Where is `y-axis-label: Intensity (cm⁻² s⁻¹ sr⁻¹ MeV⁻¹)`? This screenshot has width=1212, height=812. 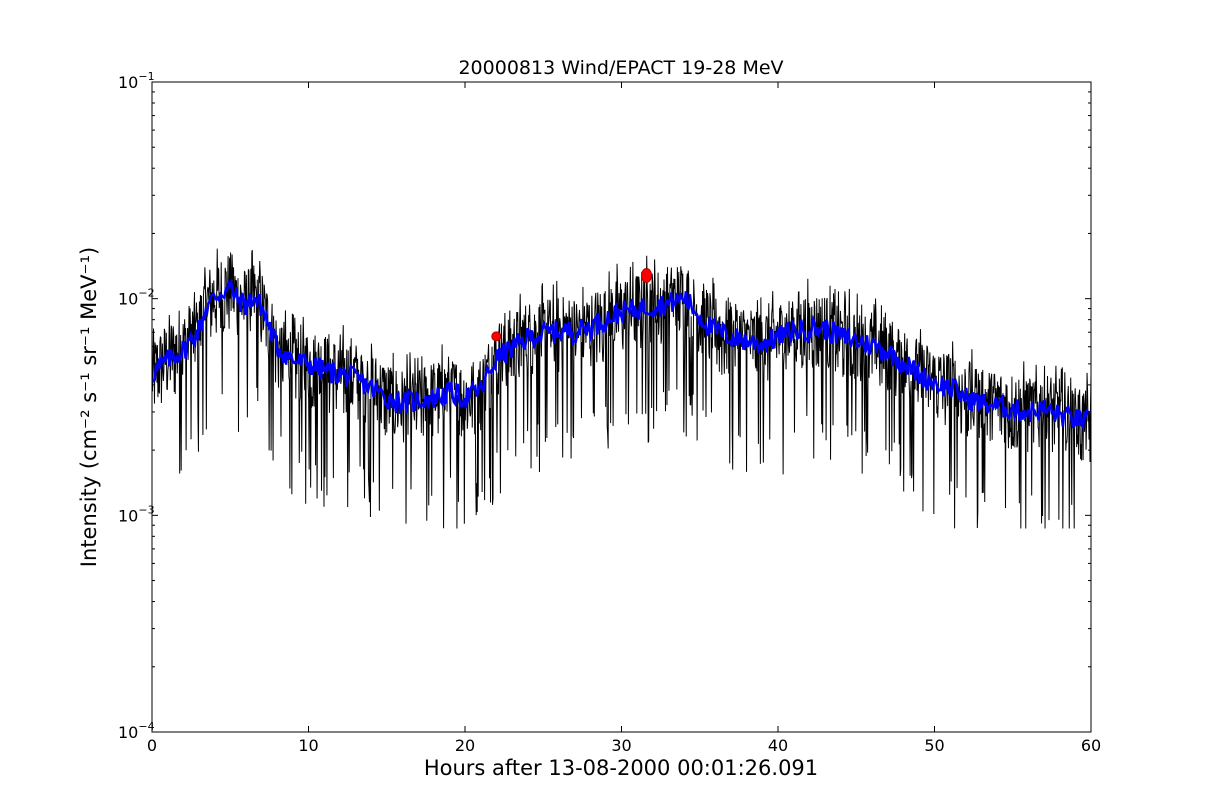
y-axis-label: Intensity (cm⁻² s⁻¹ sr⁻¹ MeV⁻¹) is located at coordinates (89, 407).